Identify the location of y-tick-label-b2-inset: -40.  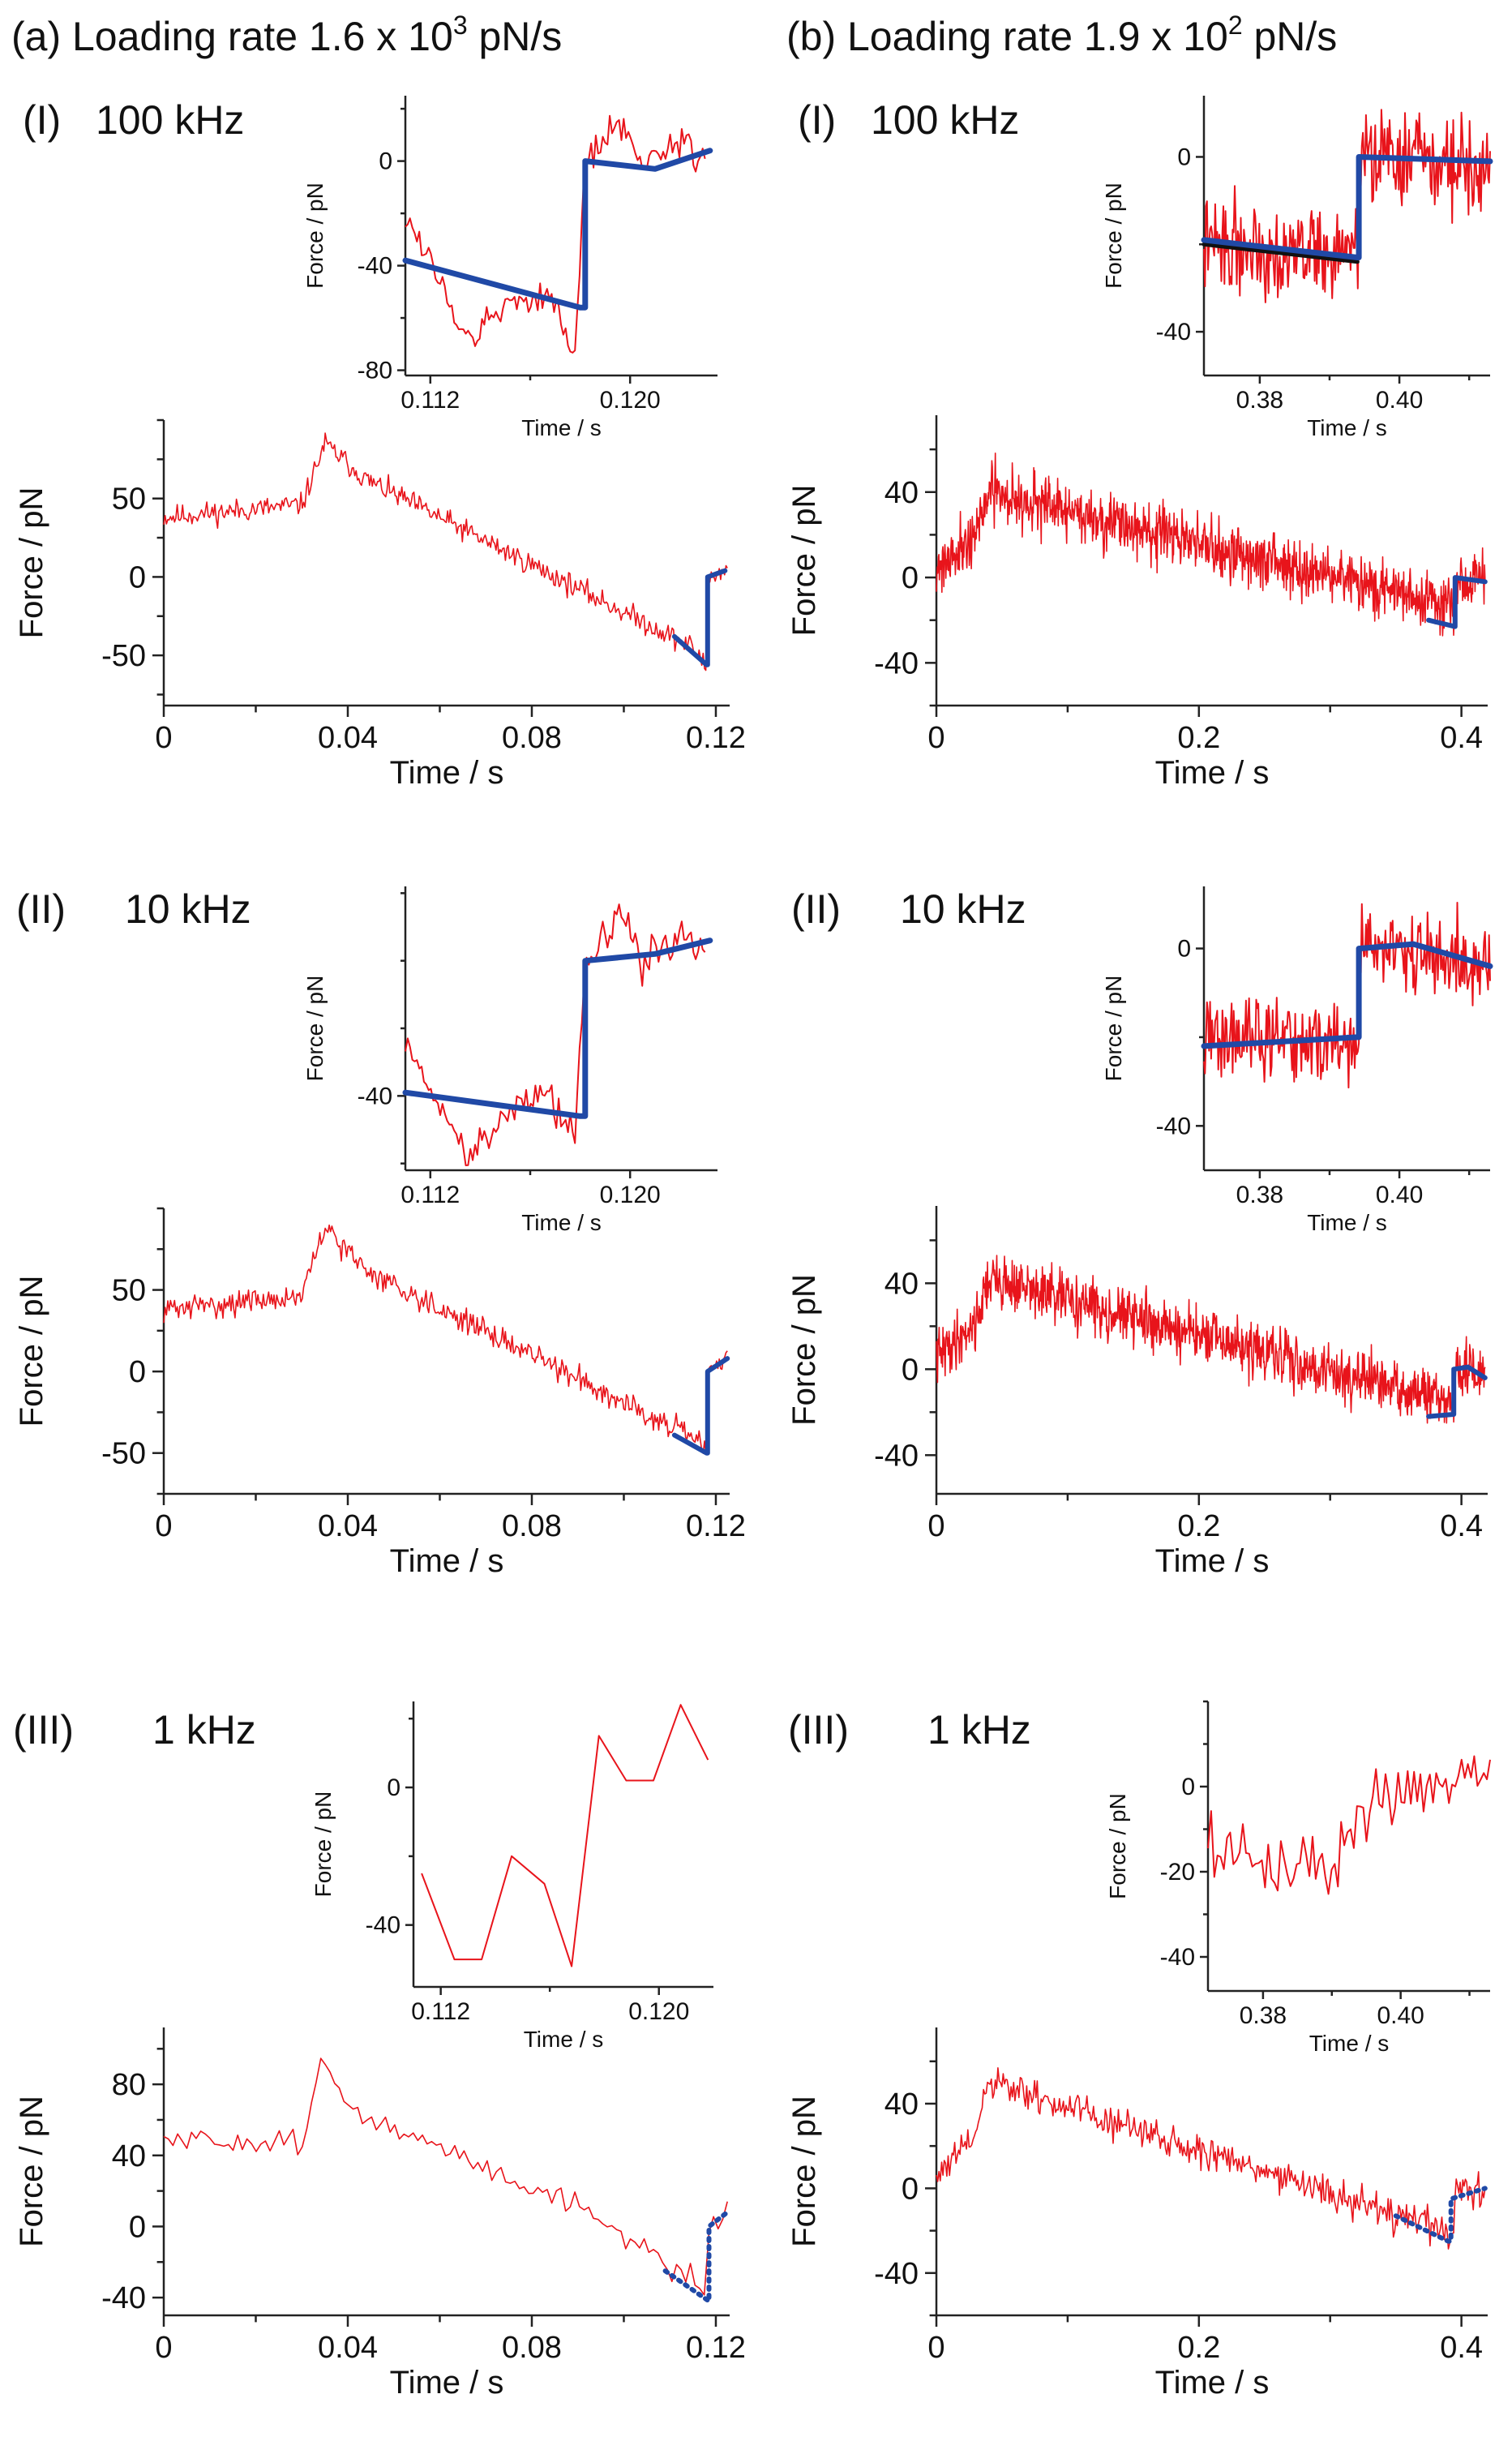
(1173, 1126).